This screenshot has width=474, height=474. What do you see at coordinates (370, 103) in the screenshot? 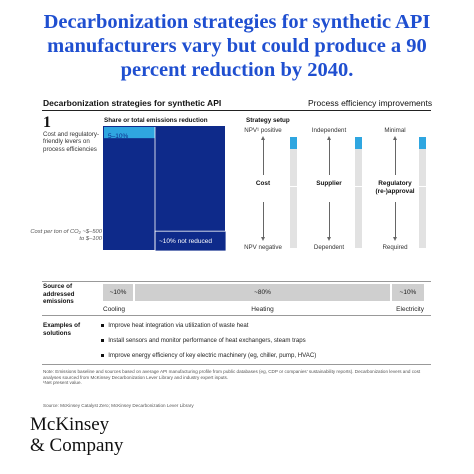
I see `right-section-title: Process efficiency improvements` at bounding box center [370, 103].